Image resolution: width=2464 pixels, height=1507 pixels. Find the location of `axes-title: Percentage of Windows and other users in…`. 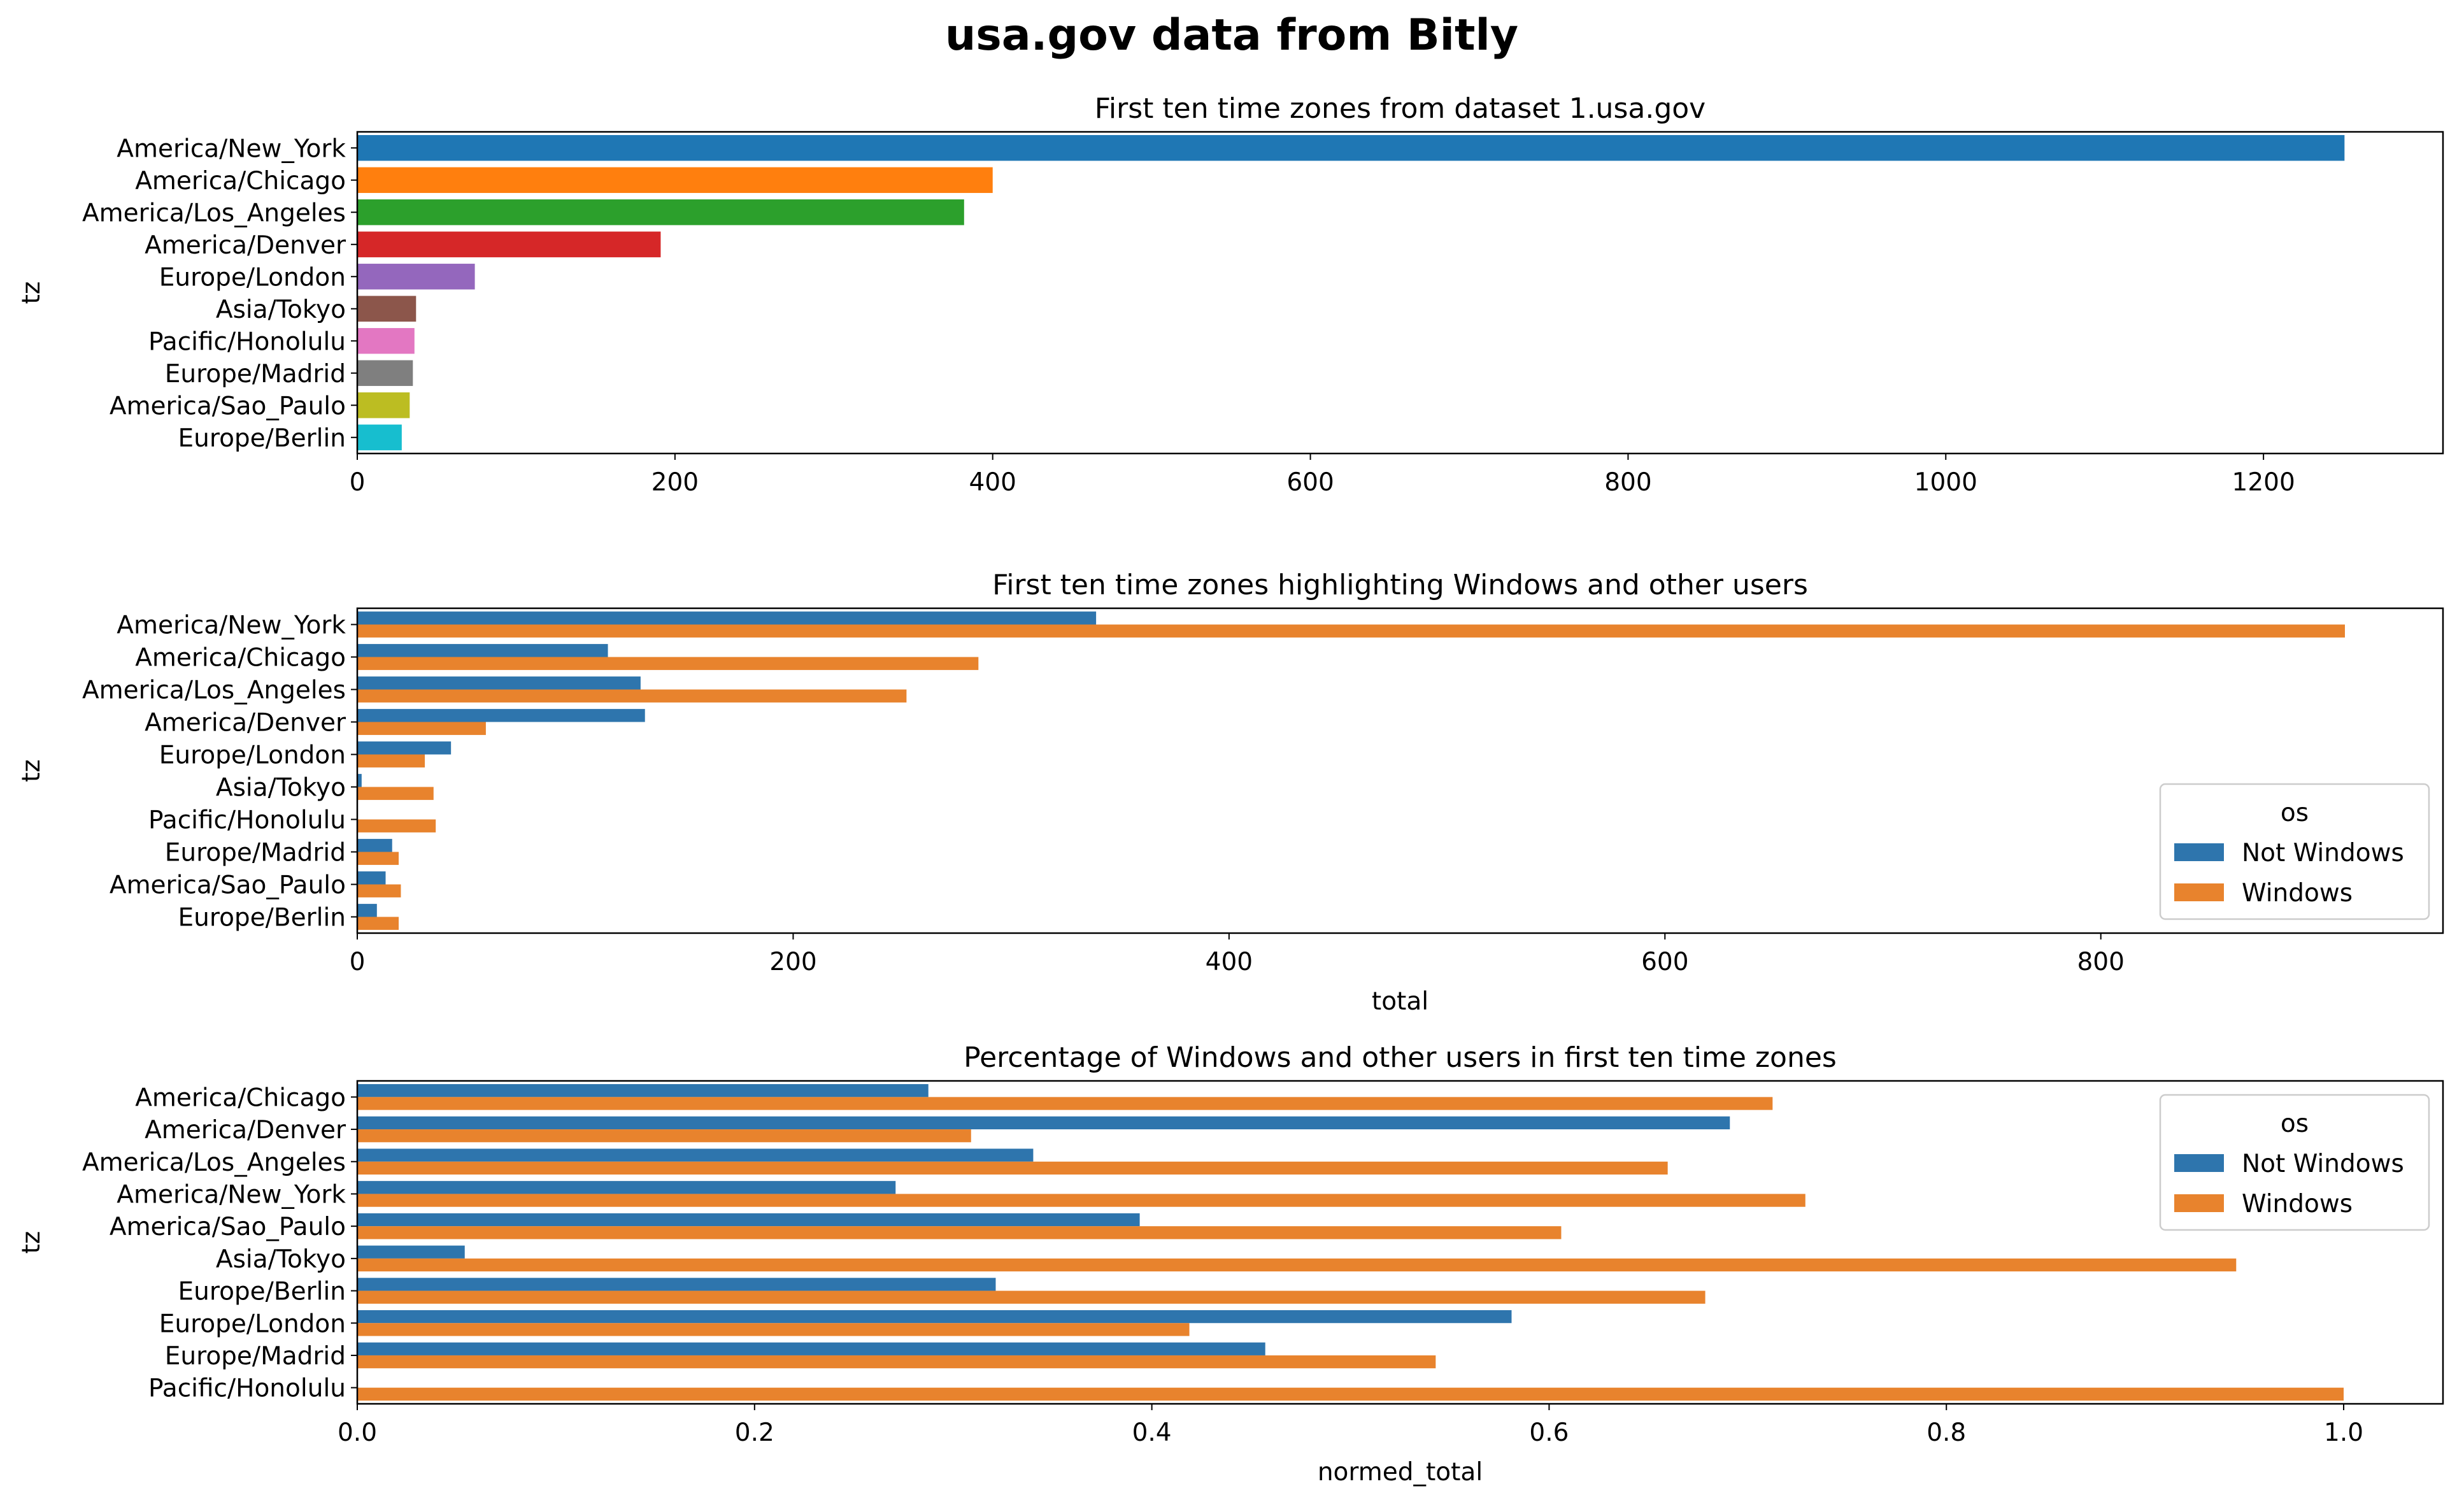

axes-title: Percentage of Windows and other users in… is located at coordinates (1400, 1057).